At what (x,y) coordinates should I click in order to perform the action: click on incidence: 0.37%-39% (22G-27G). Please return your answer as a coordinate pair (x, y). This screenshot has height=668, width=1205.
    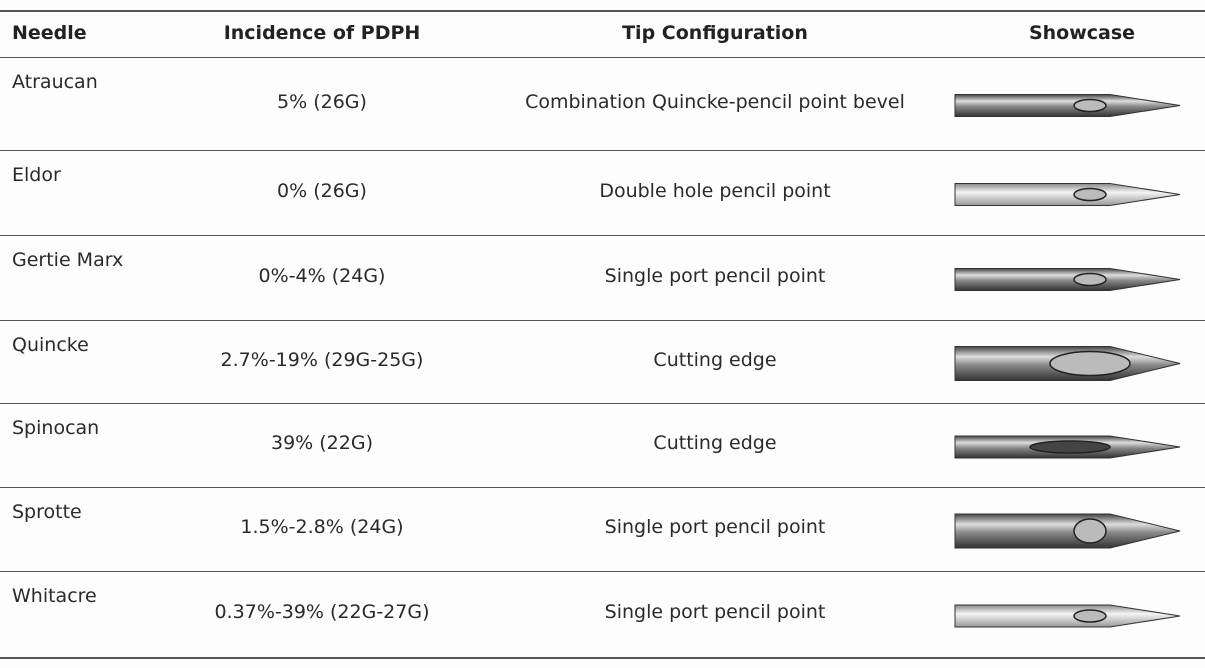
    Looking at the image, I should click on (322, 612).